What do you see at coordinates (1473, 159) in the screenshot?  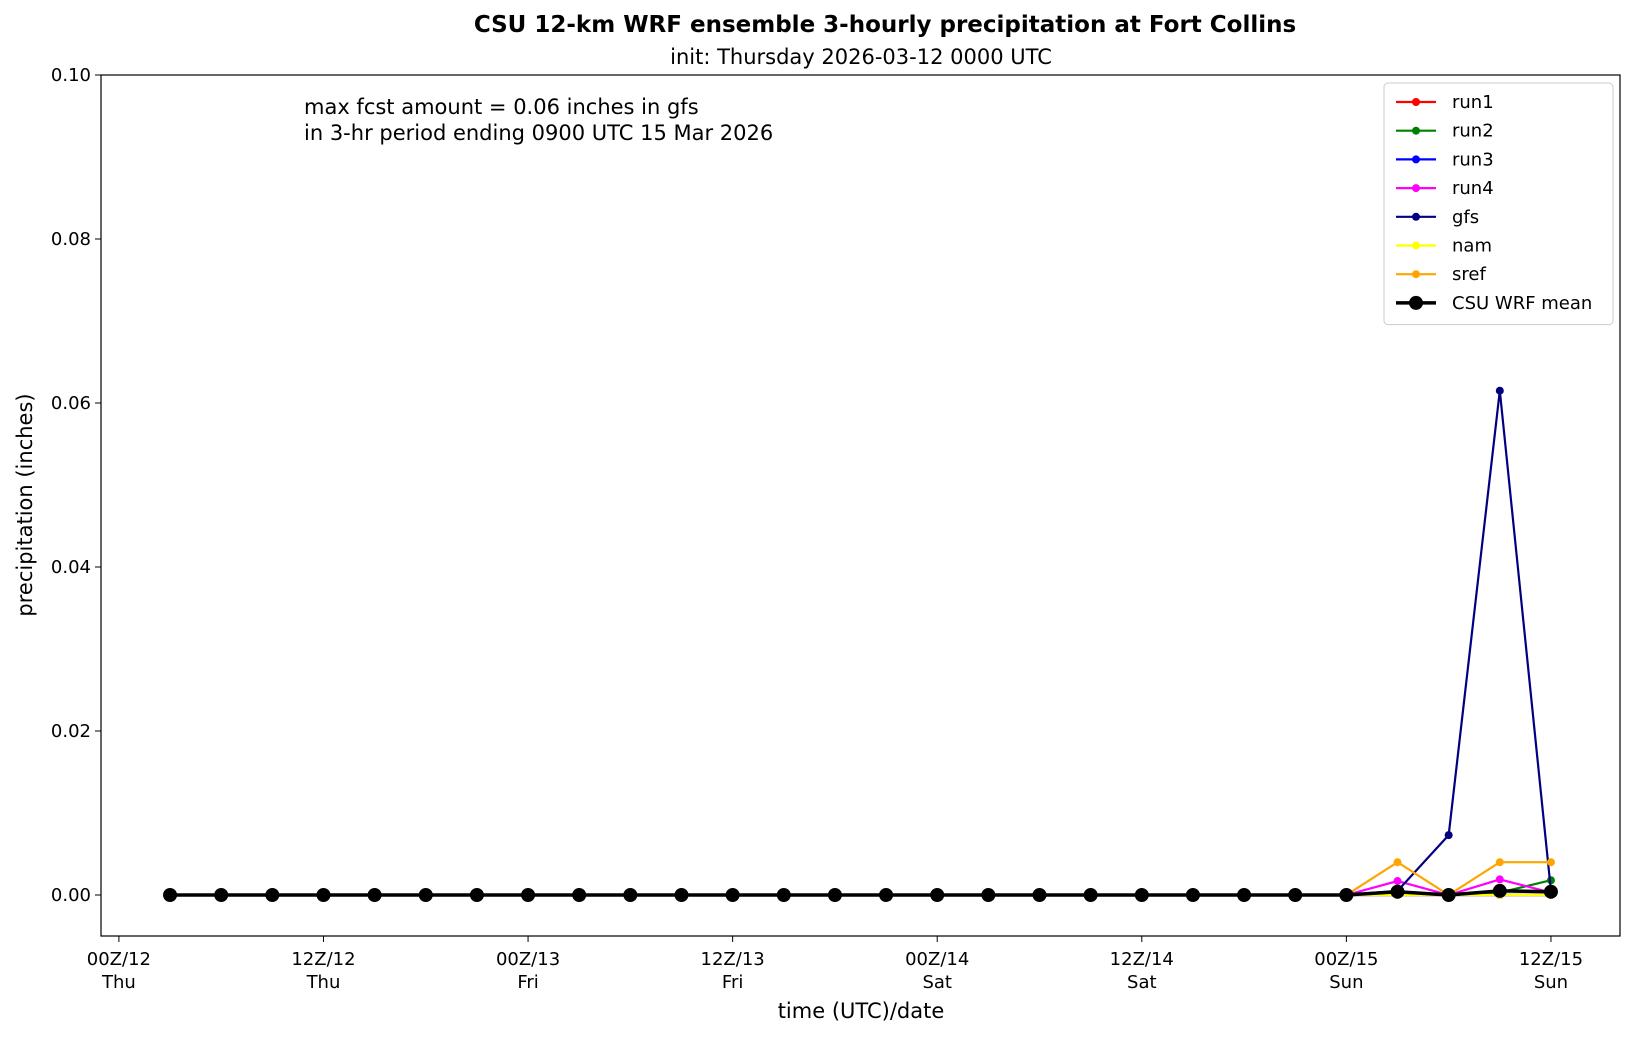 I see `legend-label: run3` at bounding box center [1473, 159].